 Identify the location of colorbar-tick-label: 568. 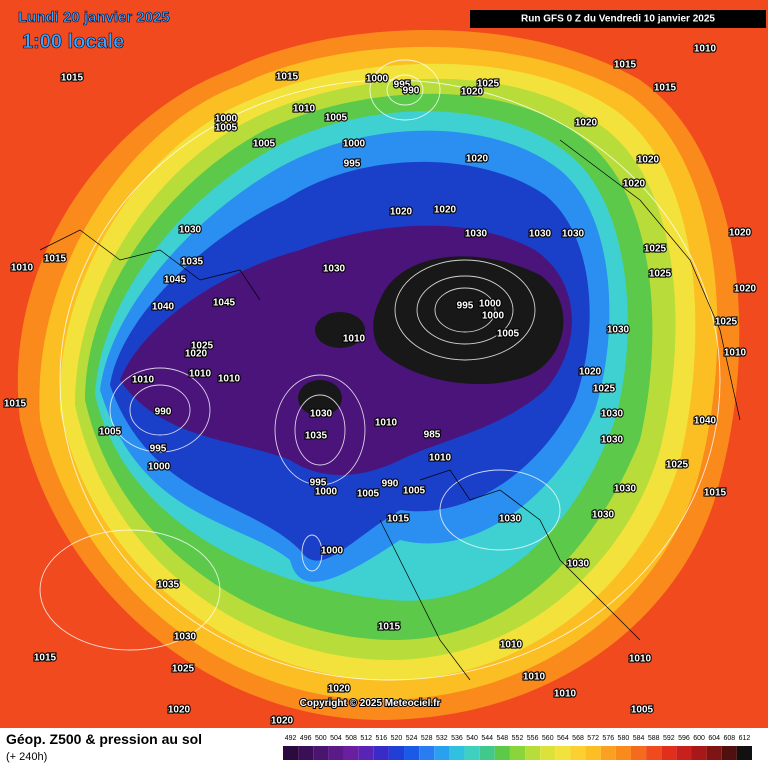
(578, 738).